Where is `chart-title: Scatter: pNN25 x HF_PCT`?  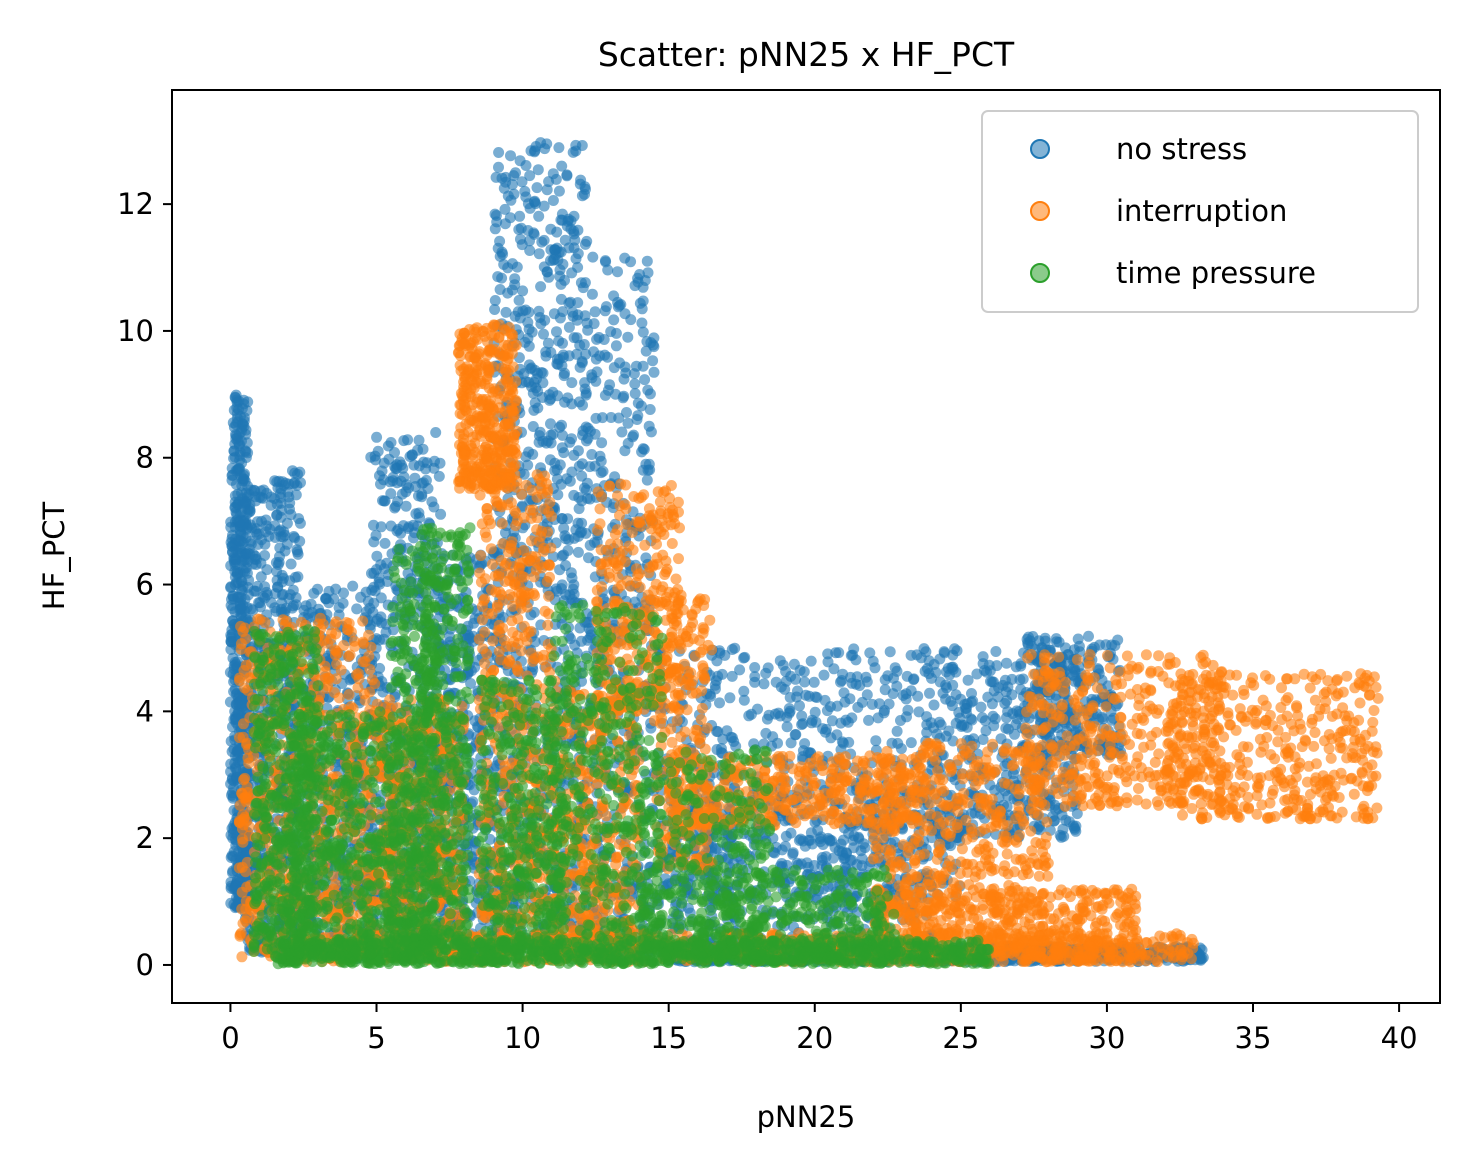
chart-title: Scatter: pNN25 x HF_PCT is located at coordinates (806, 54).